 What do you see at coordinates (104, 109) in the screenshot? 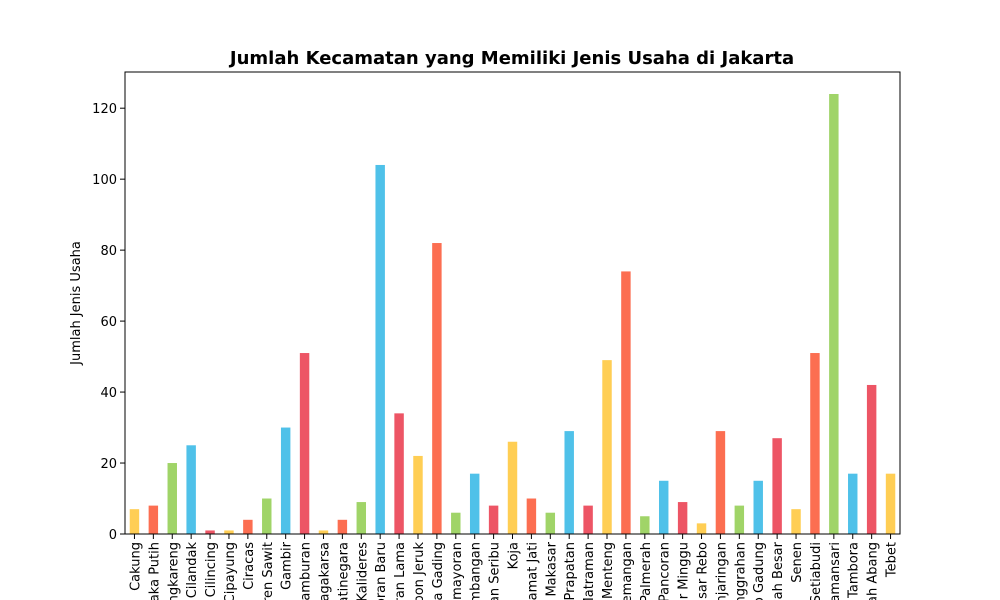
I see `y-tick-label: 120` at bounding box center [104, 109].